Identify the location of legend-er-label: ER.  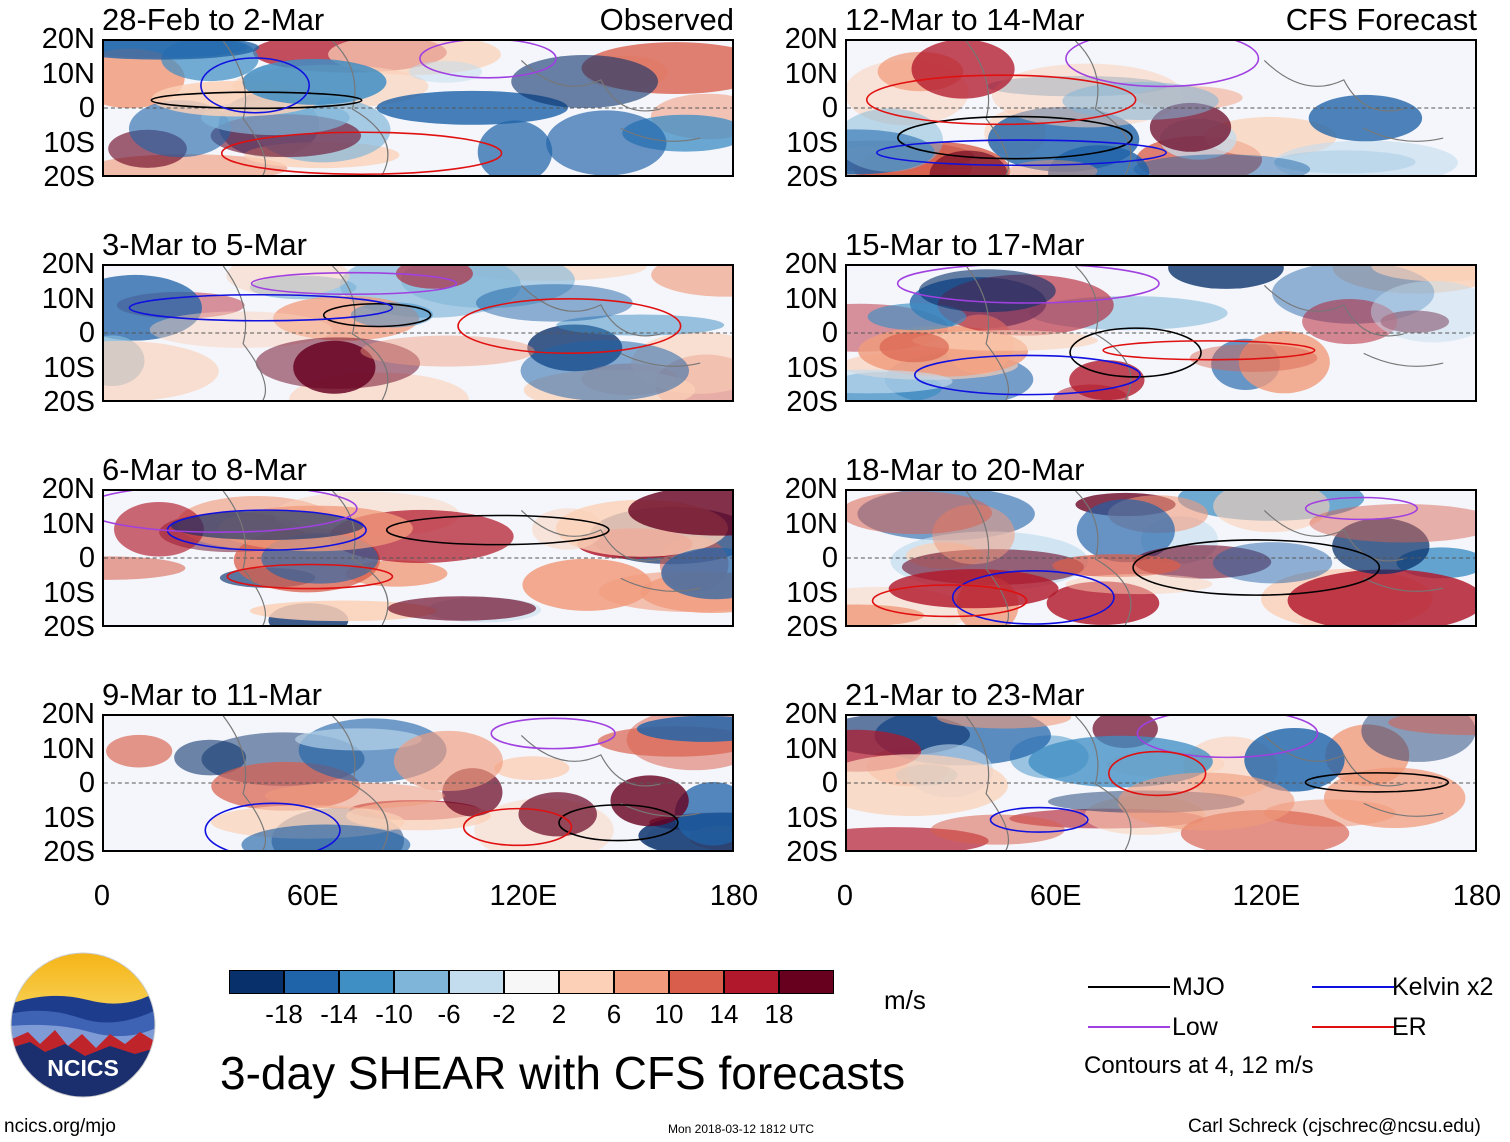
(1409, 1027).